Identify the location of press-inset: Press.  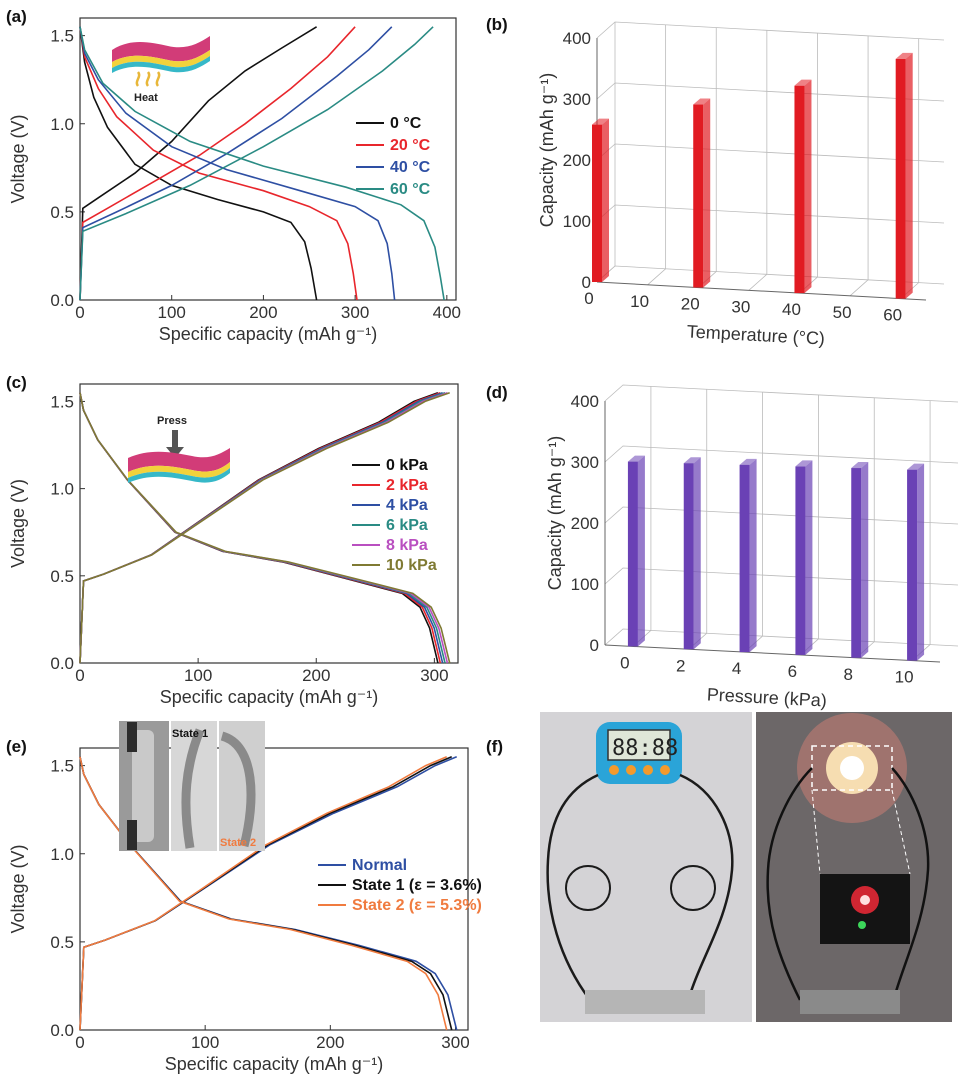
(179, 449).